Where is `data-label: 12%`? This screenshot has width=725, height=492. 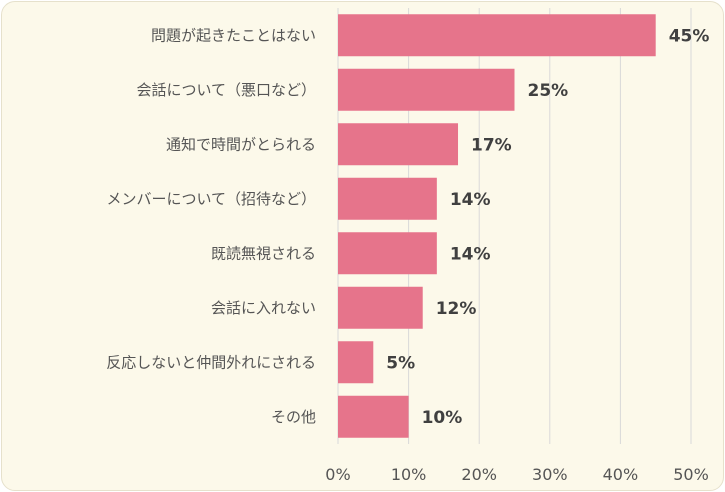 data-label: 12% is located at coordinates (456, 309).